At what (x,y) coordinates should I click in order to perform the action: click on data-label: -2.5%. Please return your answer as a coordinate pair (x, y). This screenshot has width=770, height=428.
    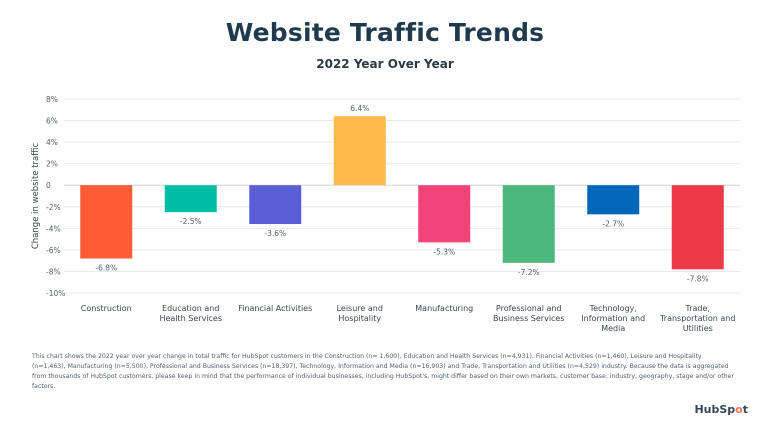
    Looking at the image, I should click on (191, 221).